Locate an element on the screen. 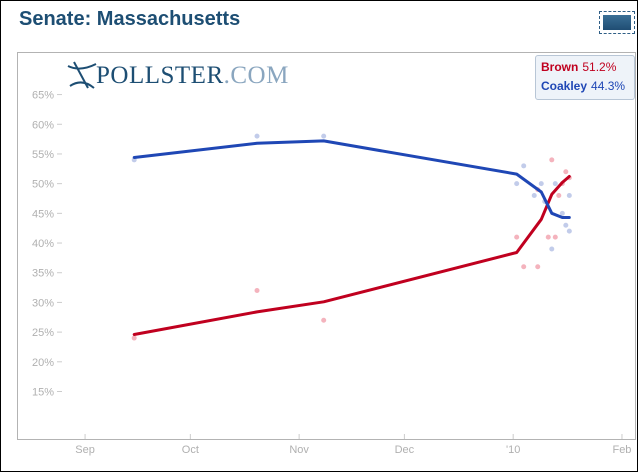 The width and height of the screenshot is (638, 472). logo-text-suffix: .COM is located at coordinates (256, 75).